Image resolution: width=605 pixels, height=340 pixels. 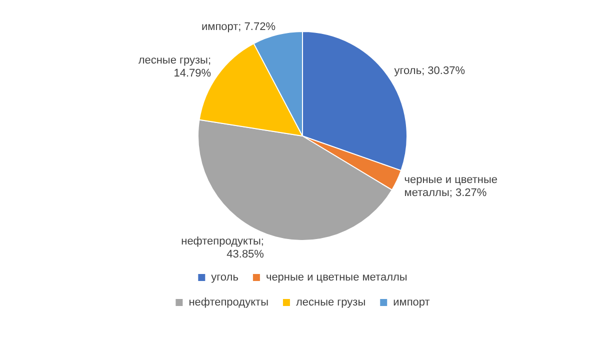 I want to click on legend-label: уголь, so click(x=225, y=278).